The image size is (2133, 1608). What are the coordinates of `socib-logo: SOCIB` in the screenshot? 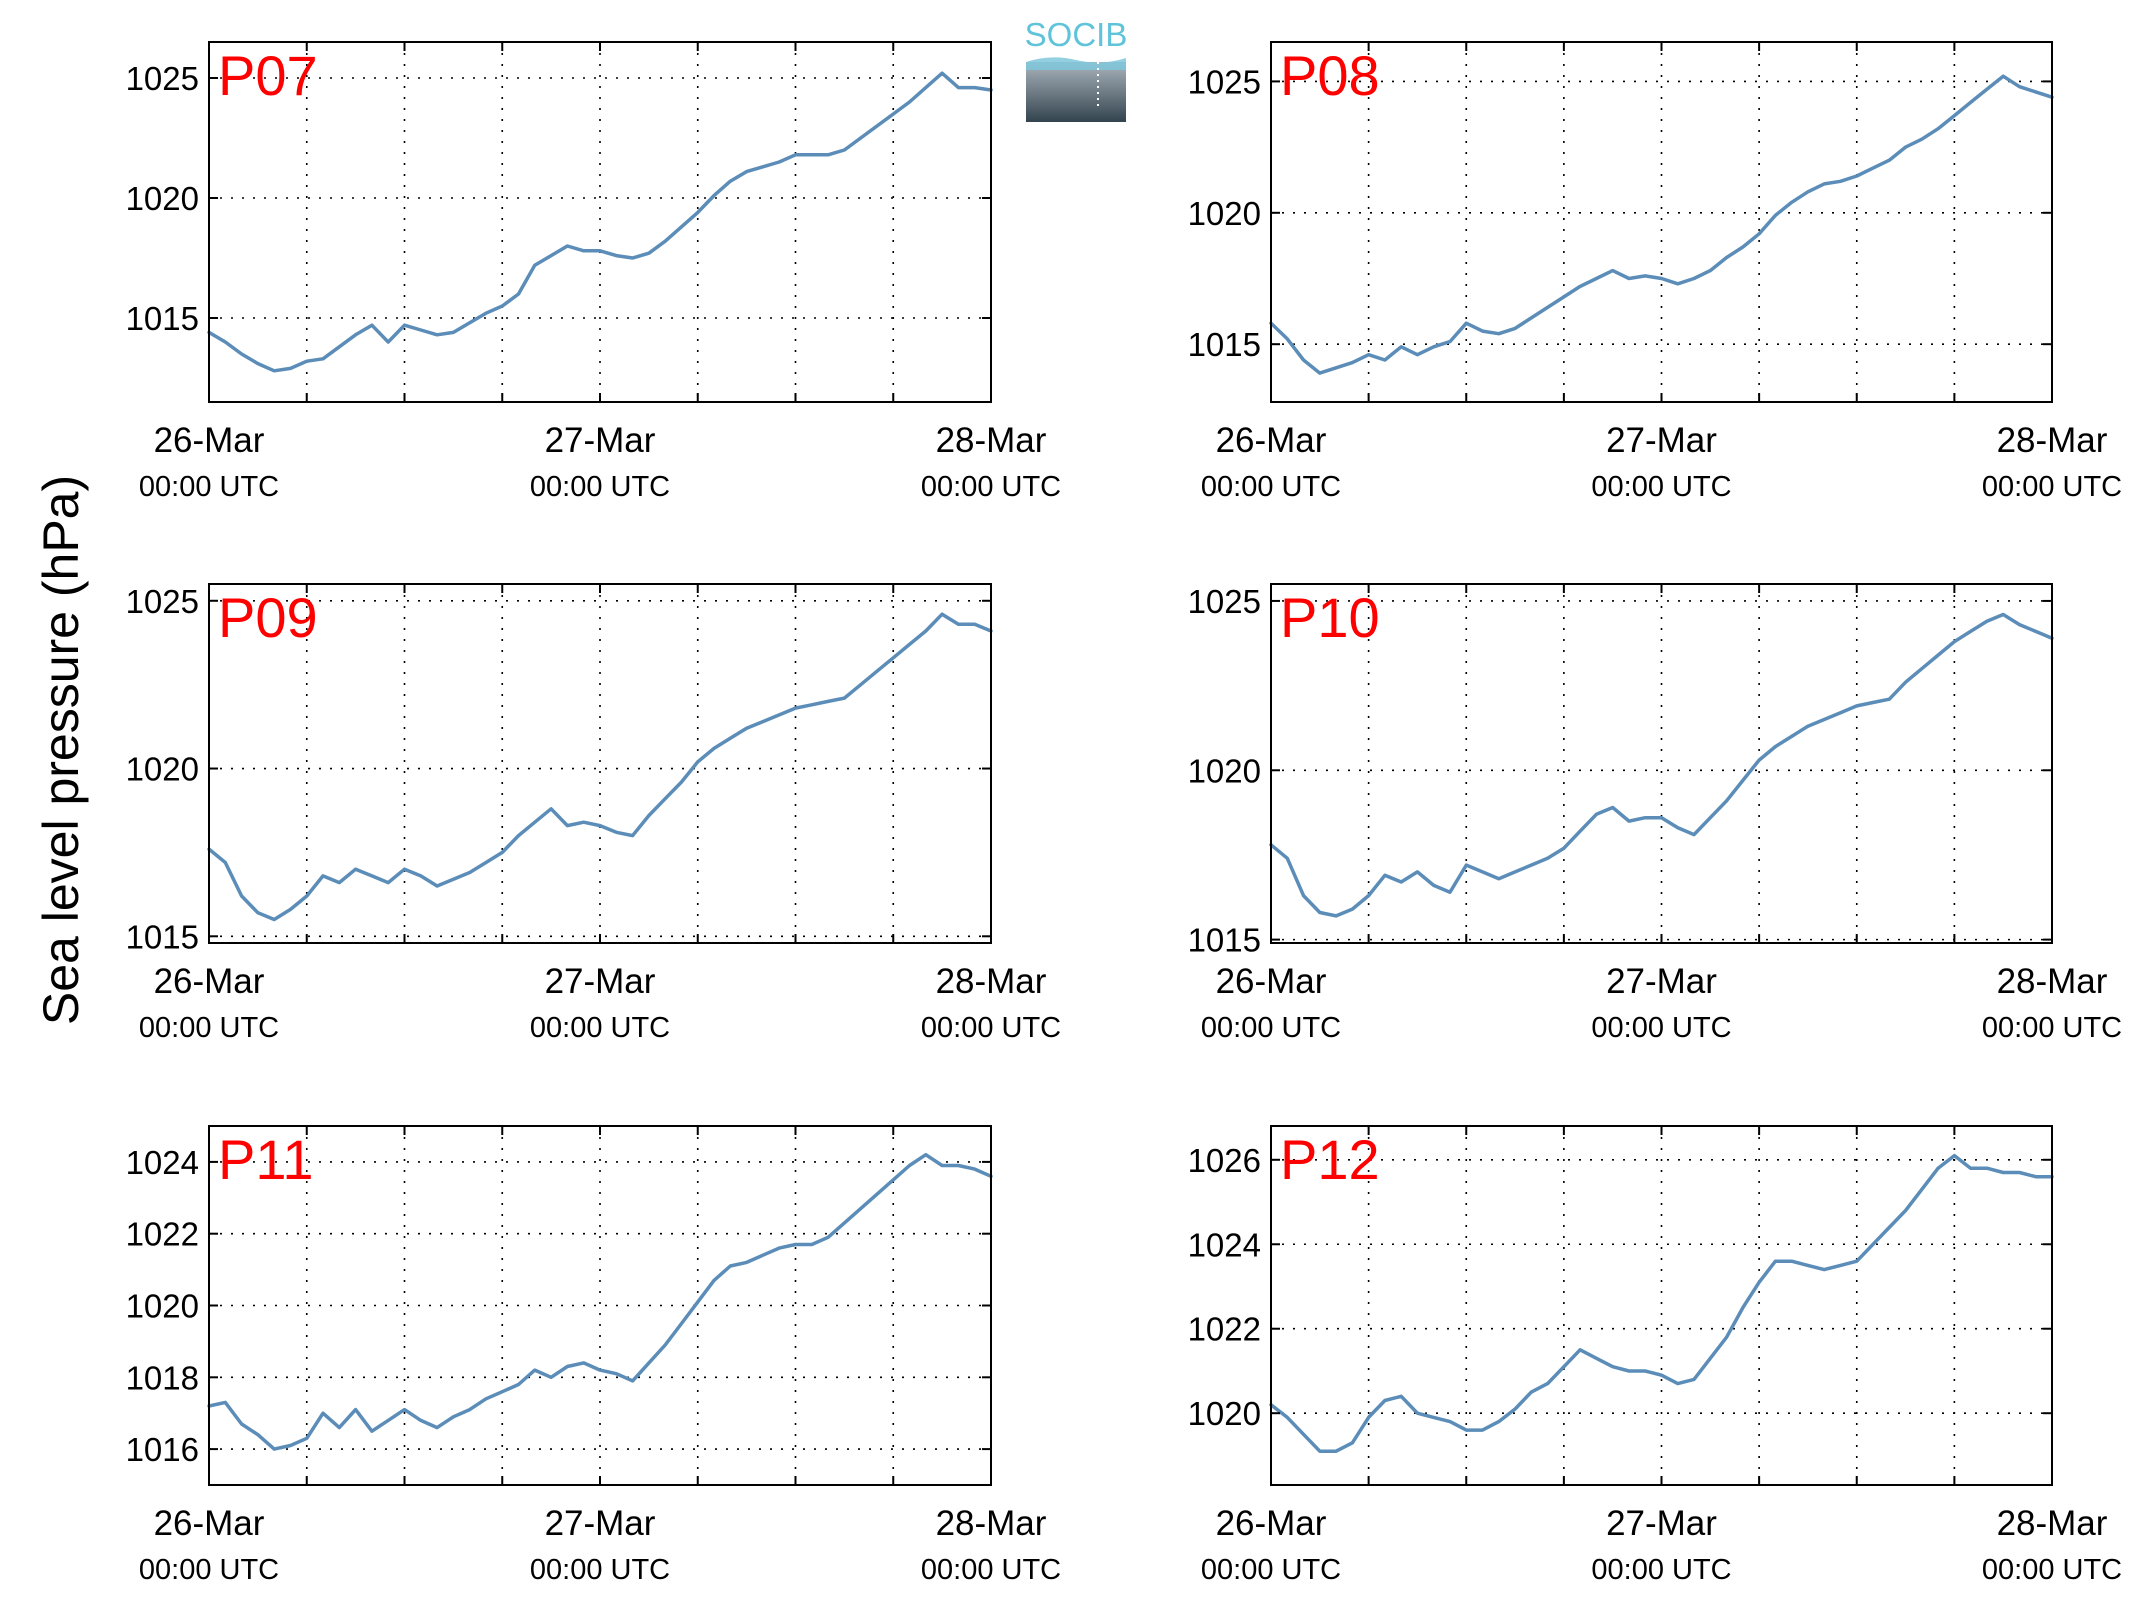 It's located at (1076, 69).